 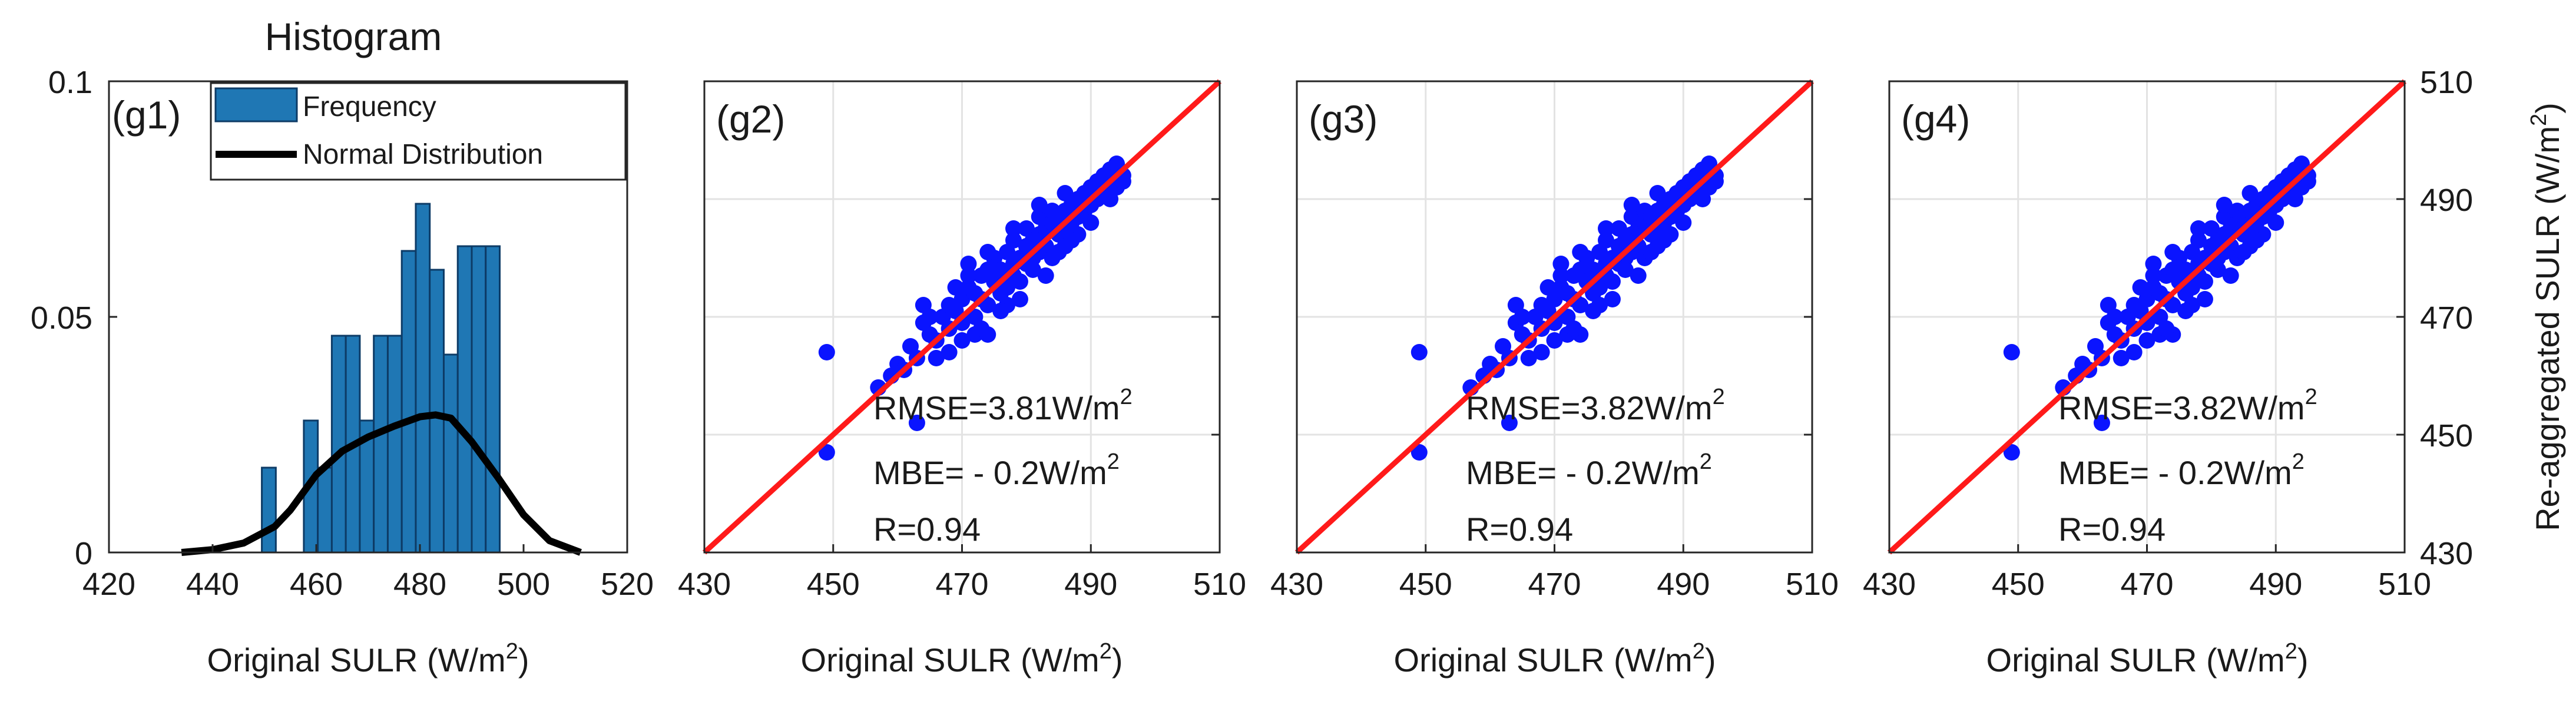 What do you see at coordinates (419, 584) in the screenshot?
I see `x-tick-label: 480` at bounding box center [419, 584].